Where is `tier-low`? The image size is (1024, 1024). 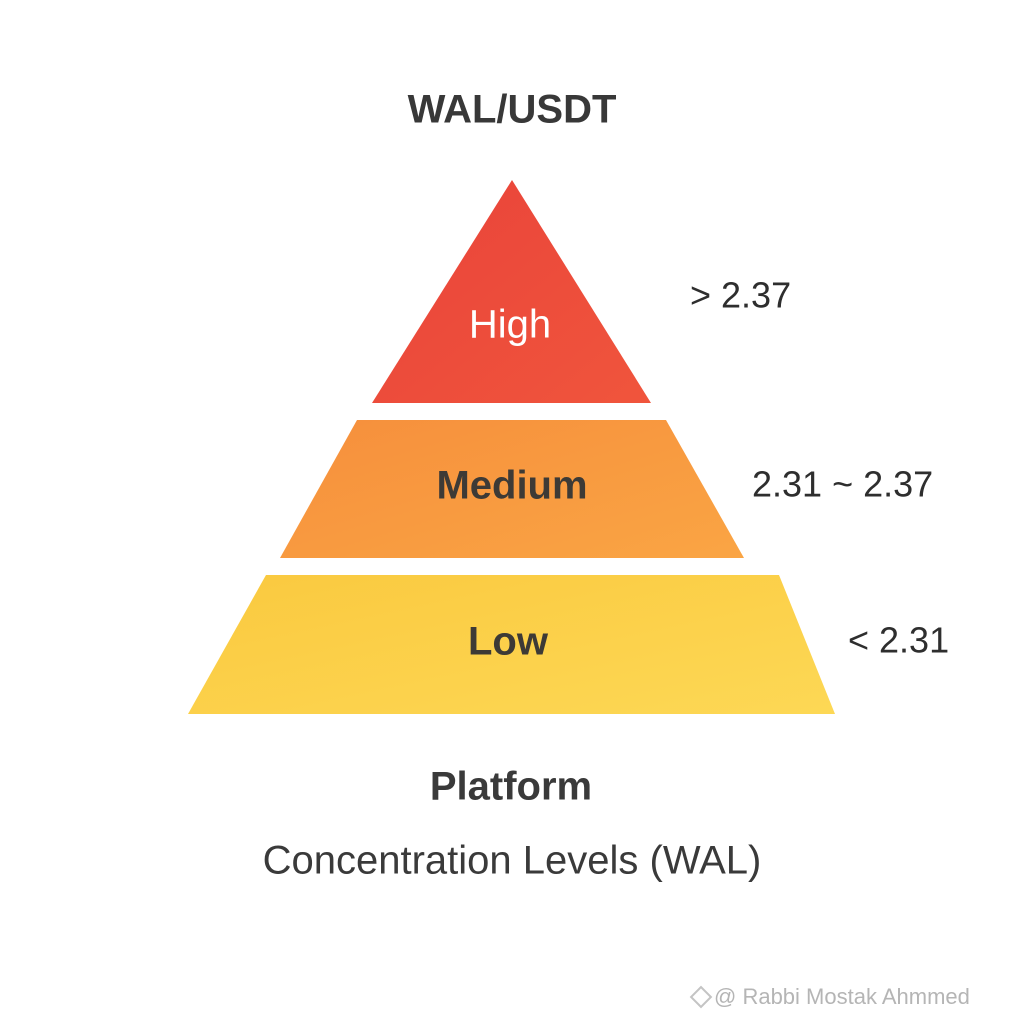 tier-low is located at coordinates (511, 644).